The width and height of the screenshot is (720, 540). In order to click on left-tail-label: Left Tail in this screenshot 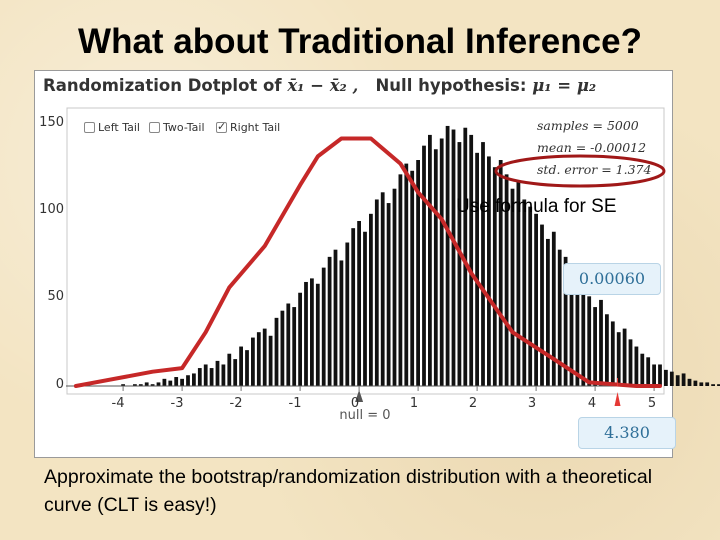, I will do `click(119, 127)`.